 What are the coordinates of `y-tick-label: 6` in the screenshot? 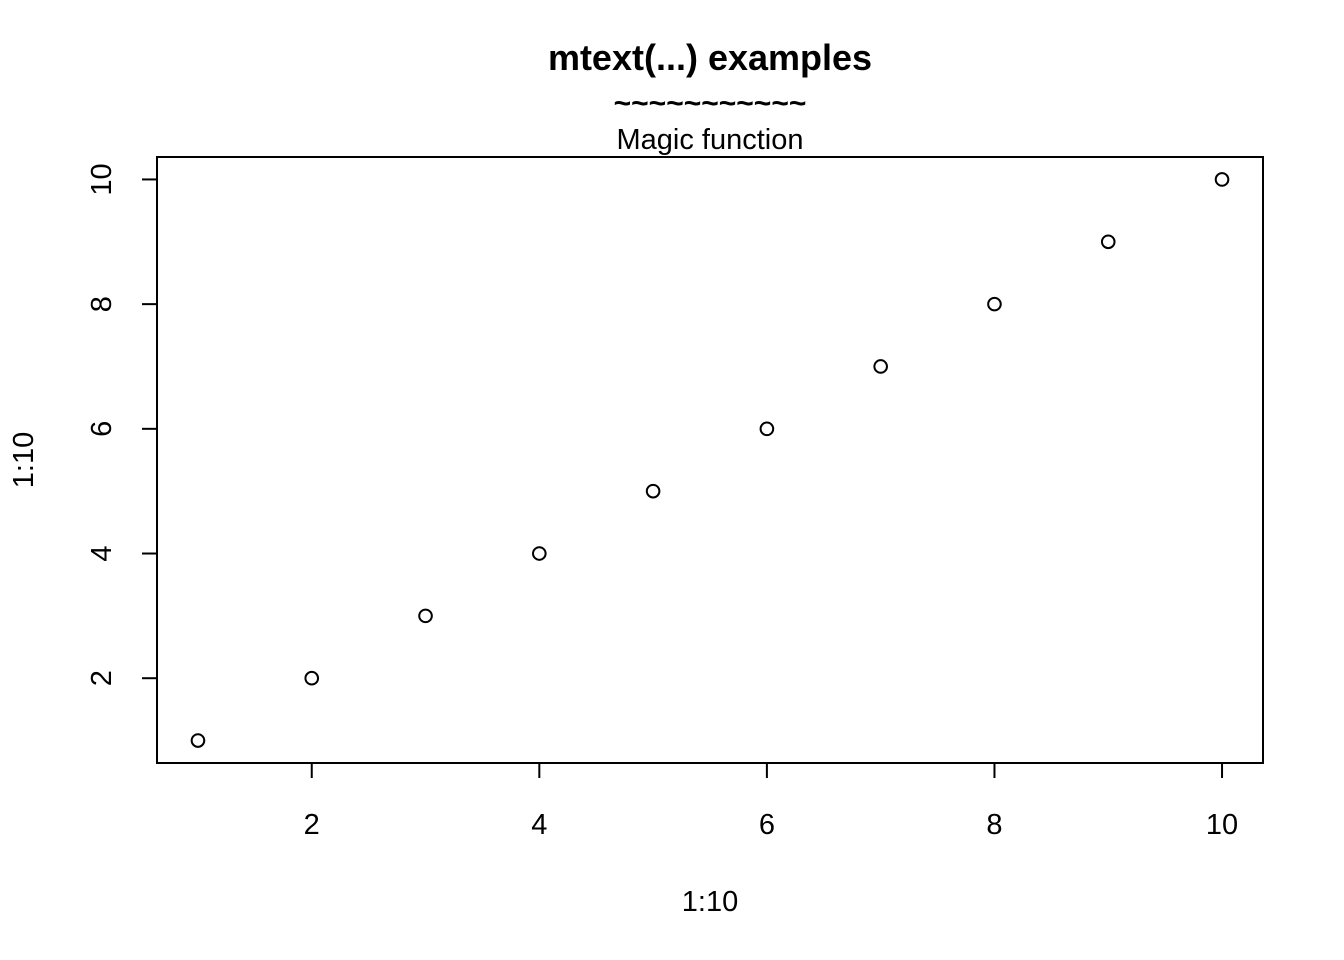 It's located at (102, 429).